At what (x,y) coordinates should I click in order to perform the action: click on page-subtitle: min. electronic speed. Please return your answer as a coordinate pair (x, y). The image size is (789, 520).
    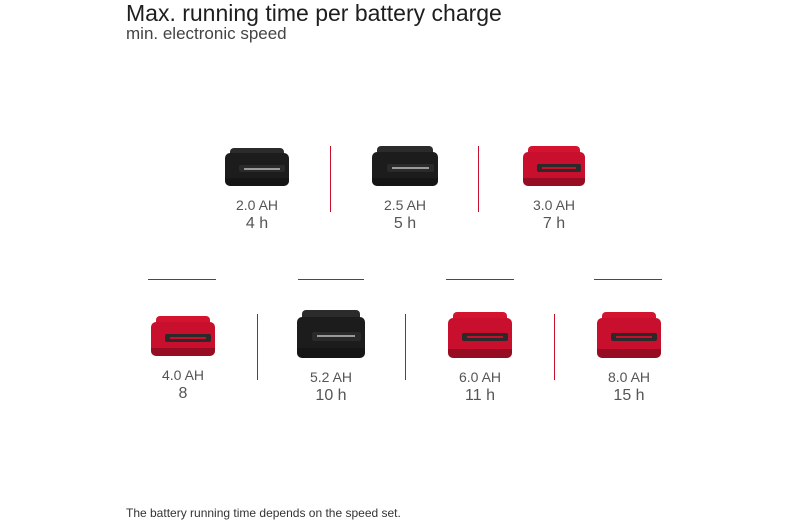
    Looking at the image, I should click on (206, 33).